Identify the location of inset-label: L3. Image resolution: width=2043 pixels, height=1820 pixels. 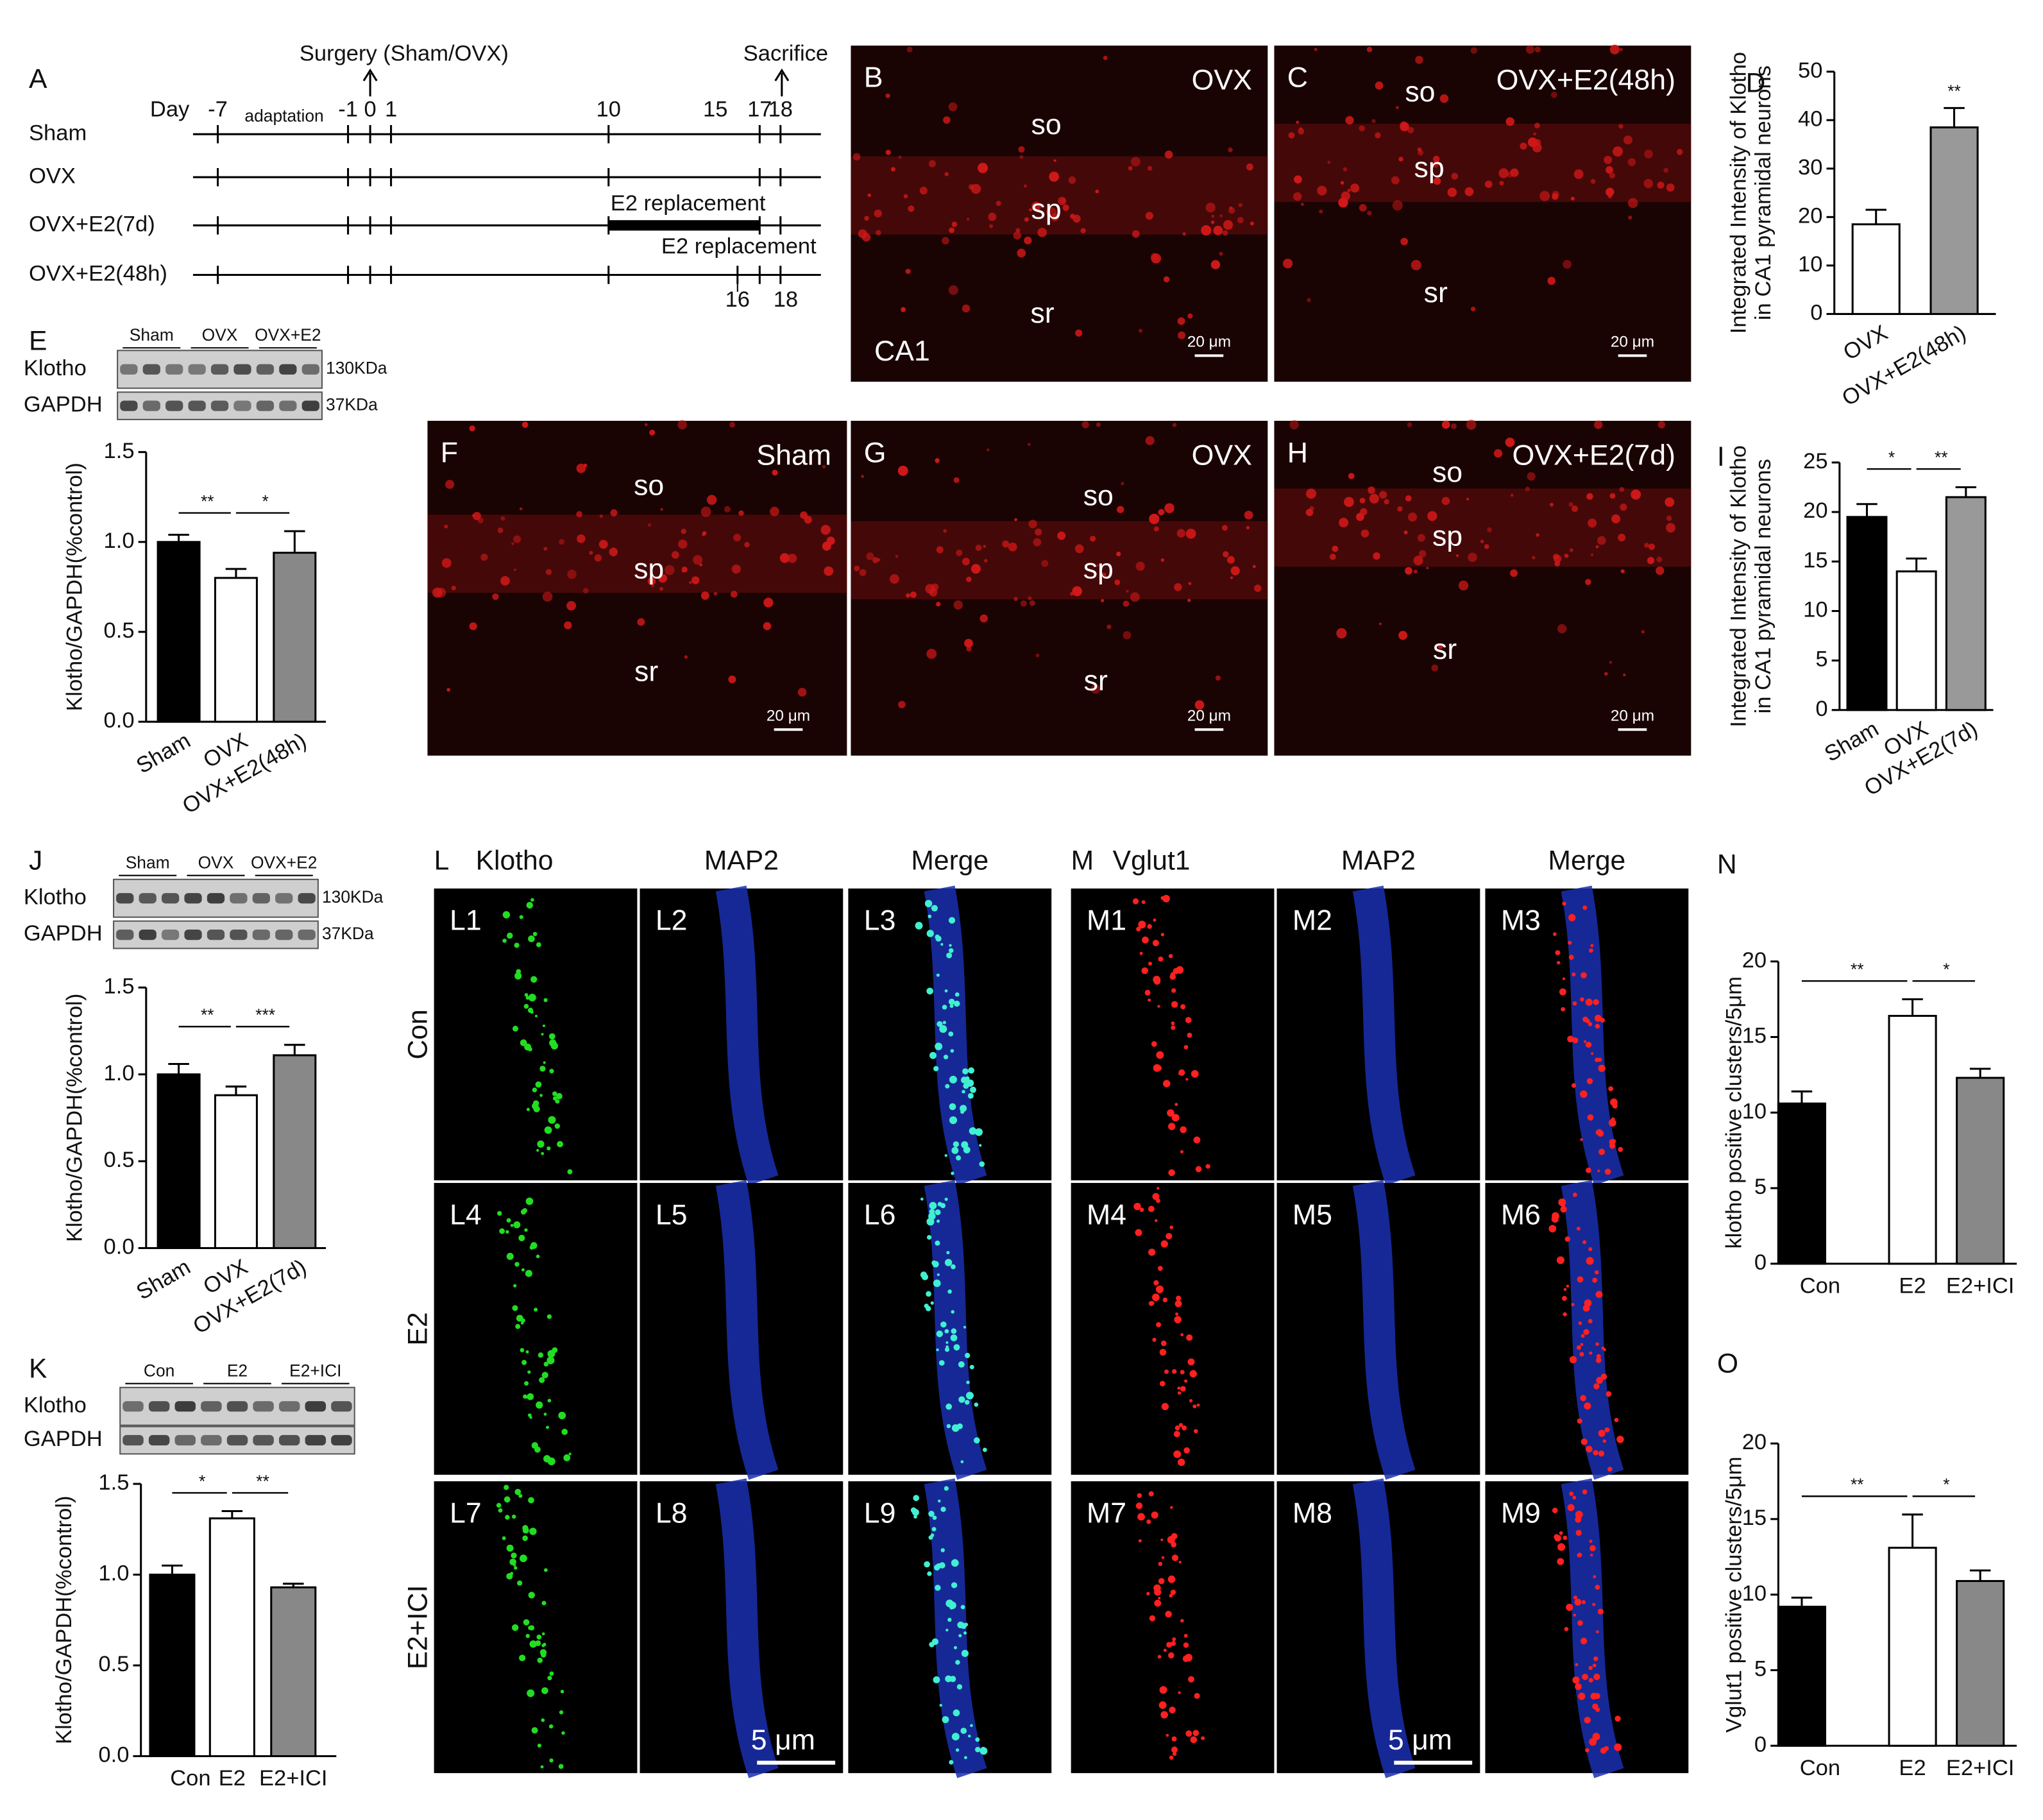
(880, 921).